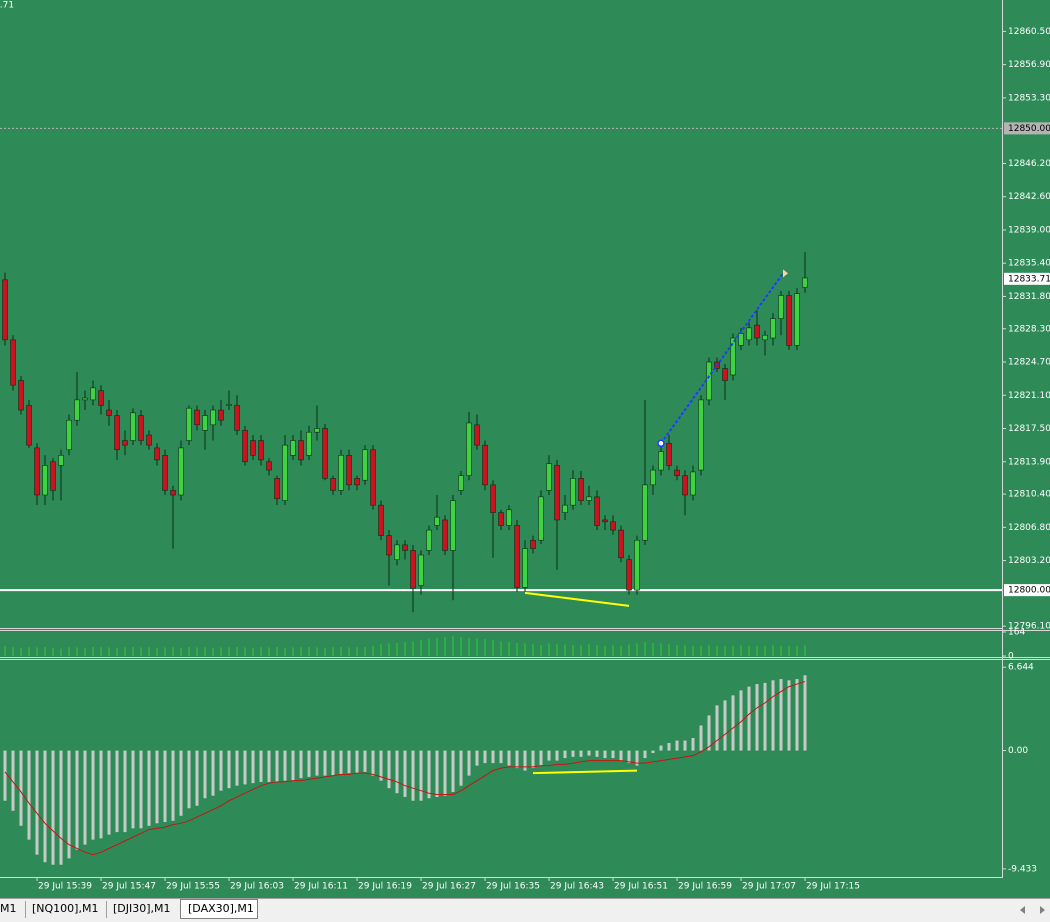  What do you see at coordinates (65, 887) in the screenshot?
I see `x-tick-label: 29 Jul 15:39` at bounding box center [65, 887].